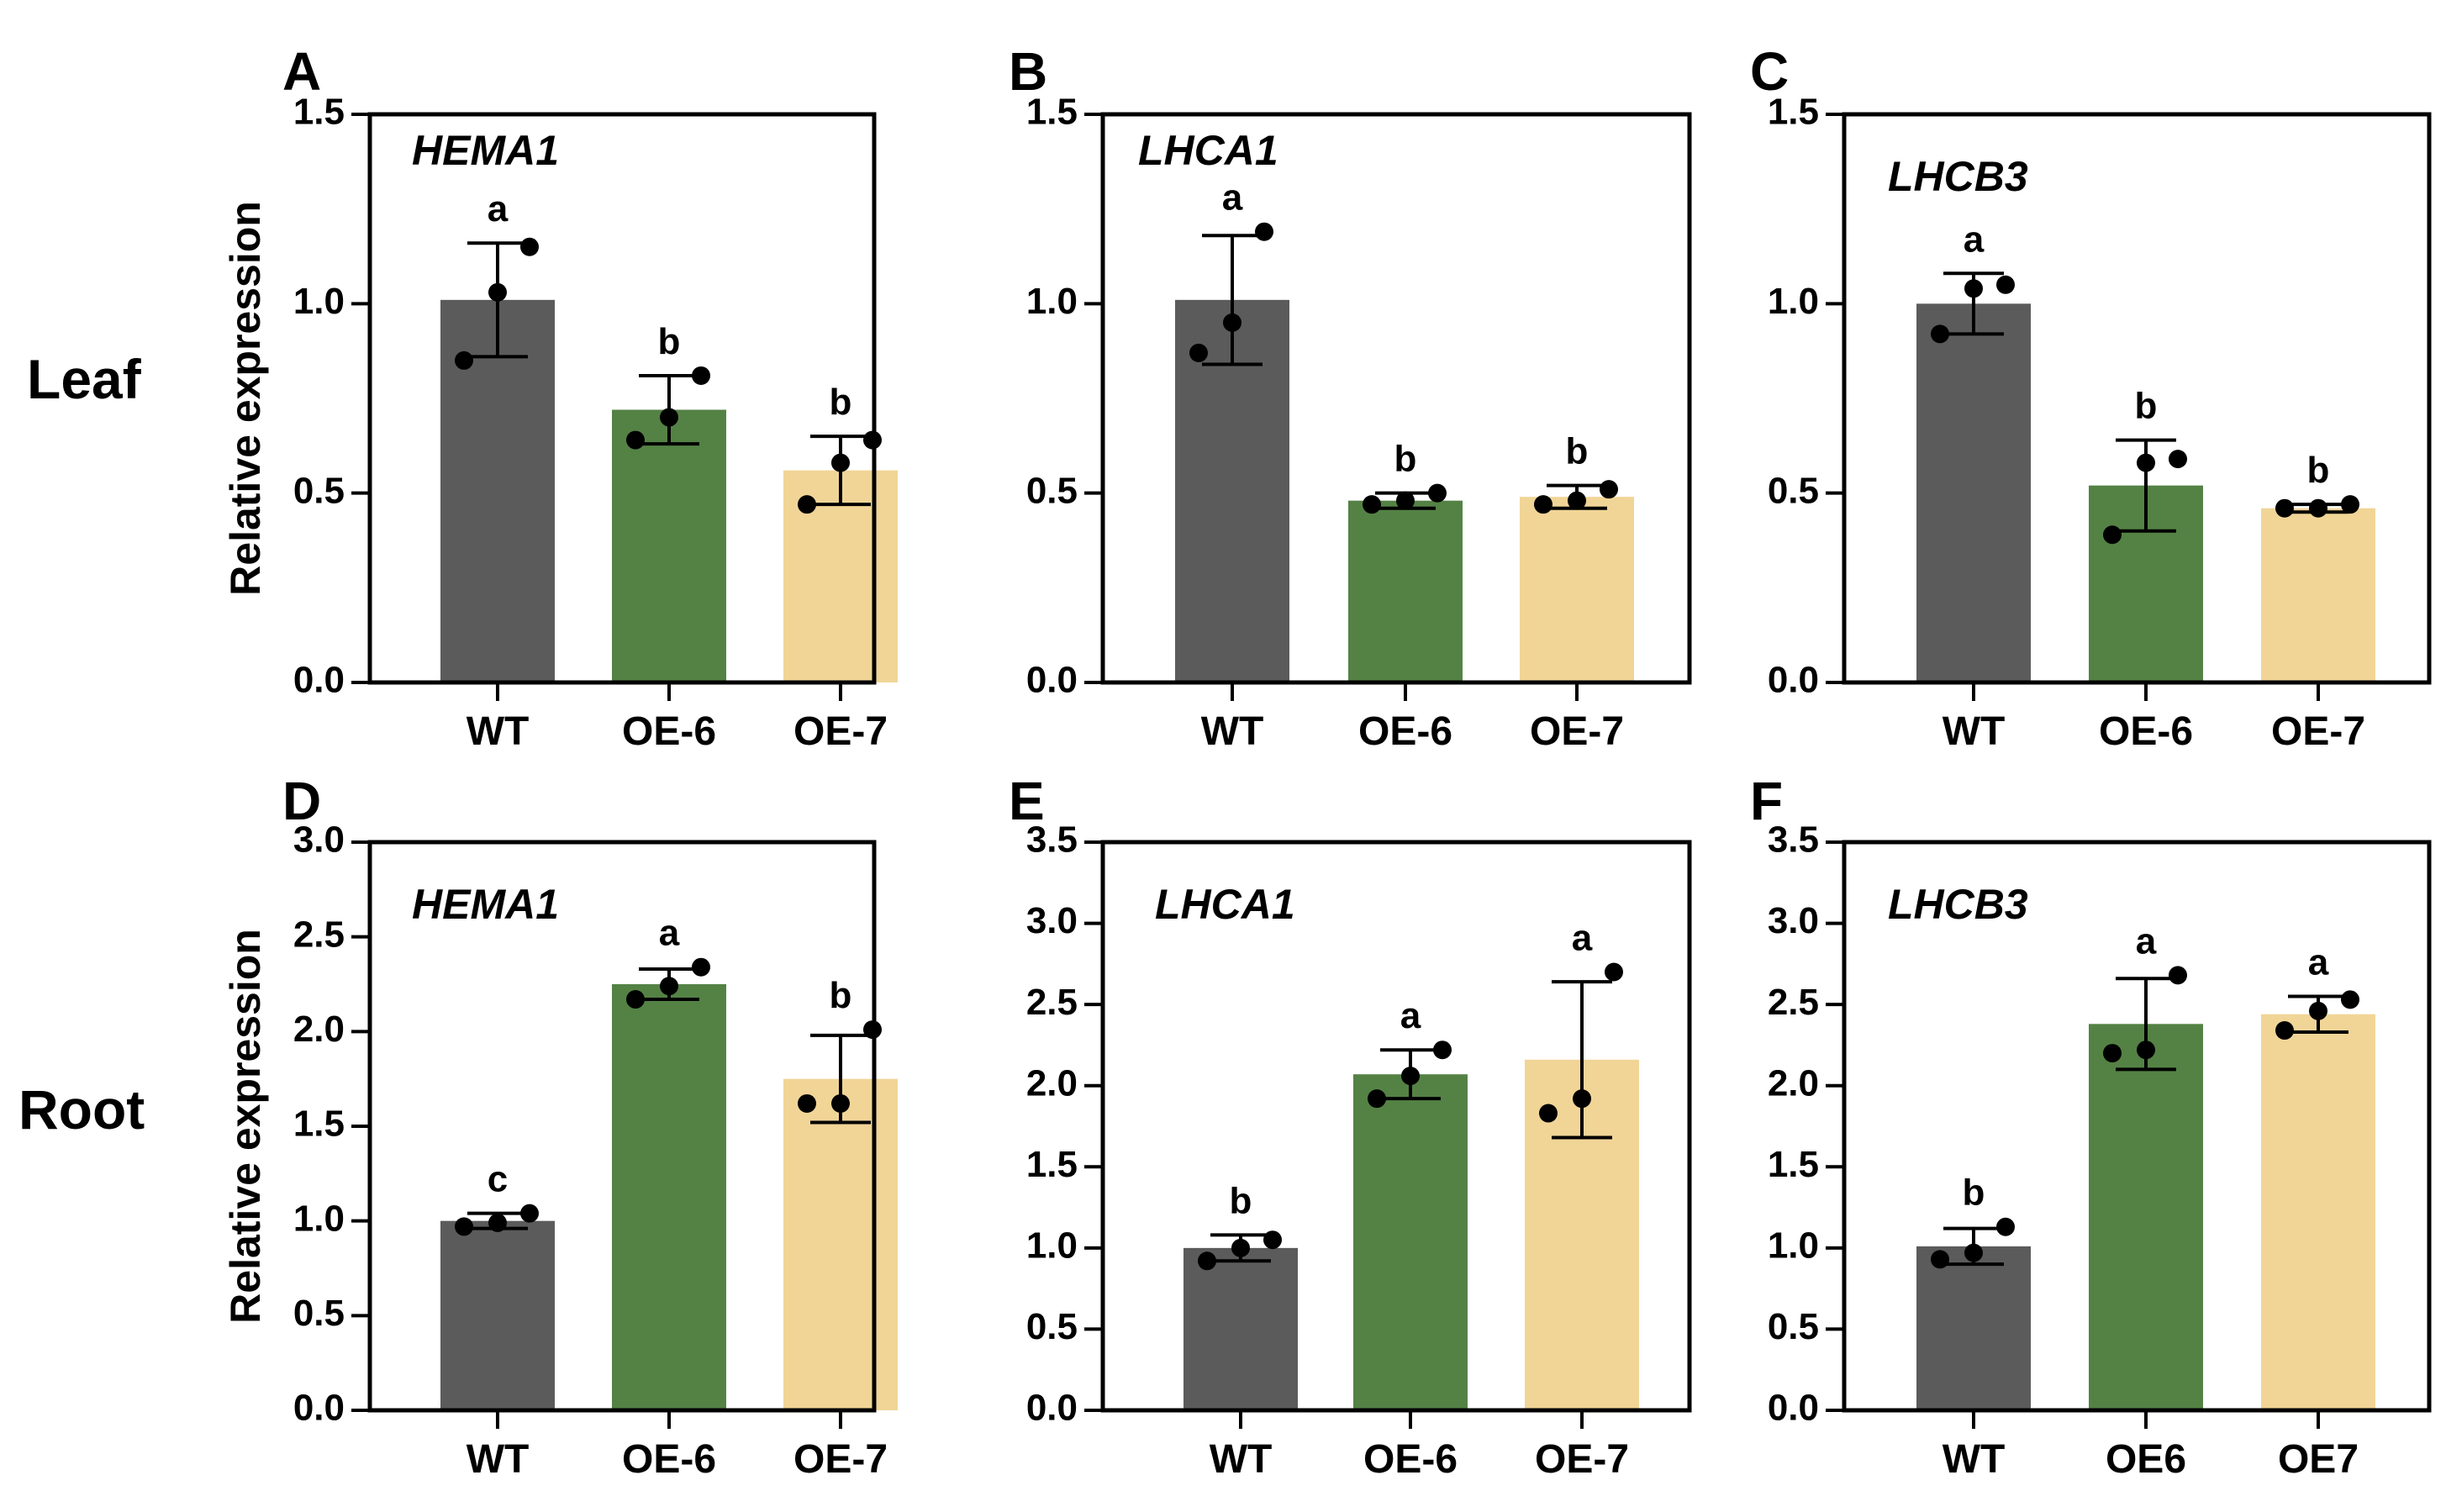 The image size is (2446, 1512). What do you see at coordinates (1208, 151) in the screenshot?
I see `gene-title: LHCA1` at bounding box center [1208, 151].